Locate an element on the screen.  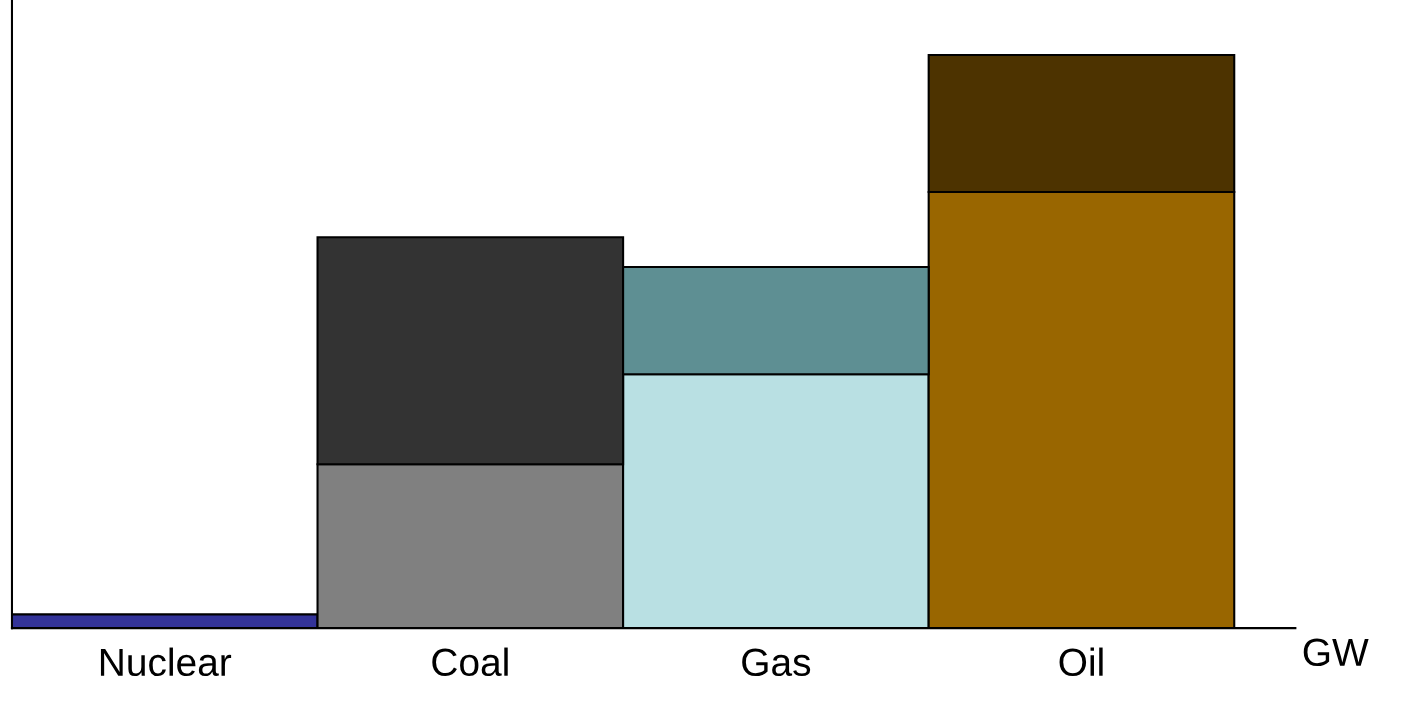
x-tick-label: Coal is located at coordinates (470, 662).